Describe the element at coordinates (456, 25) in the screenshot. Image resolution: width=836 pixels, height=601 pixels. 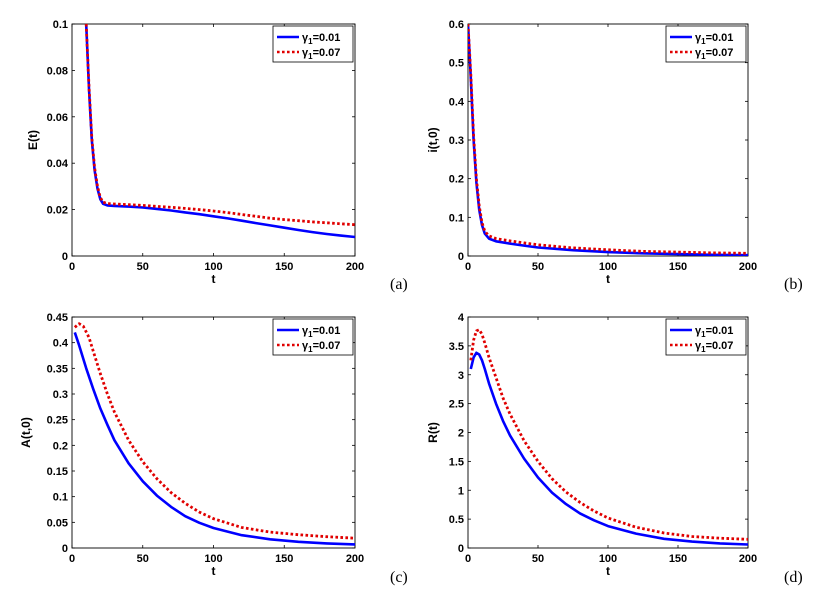
I see `y-tick-label: 0.6` at that location.